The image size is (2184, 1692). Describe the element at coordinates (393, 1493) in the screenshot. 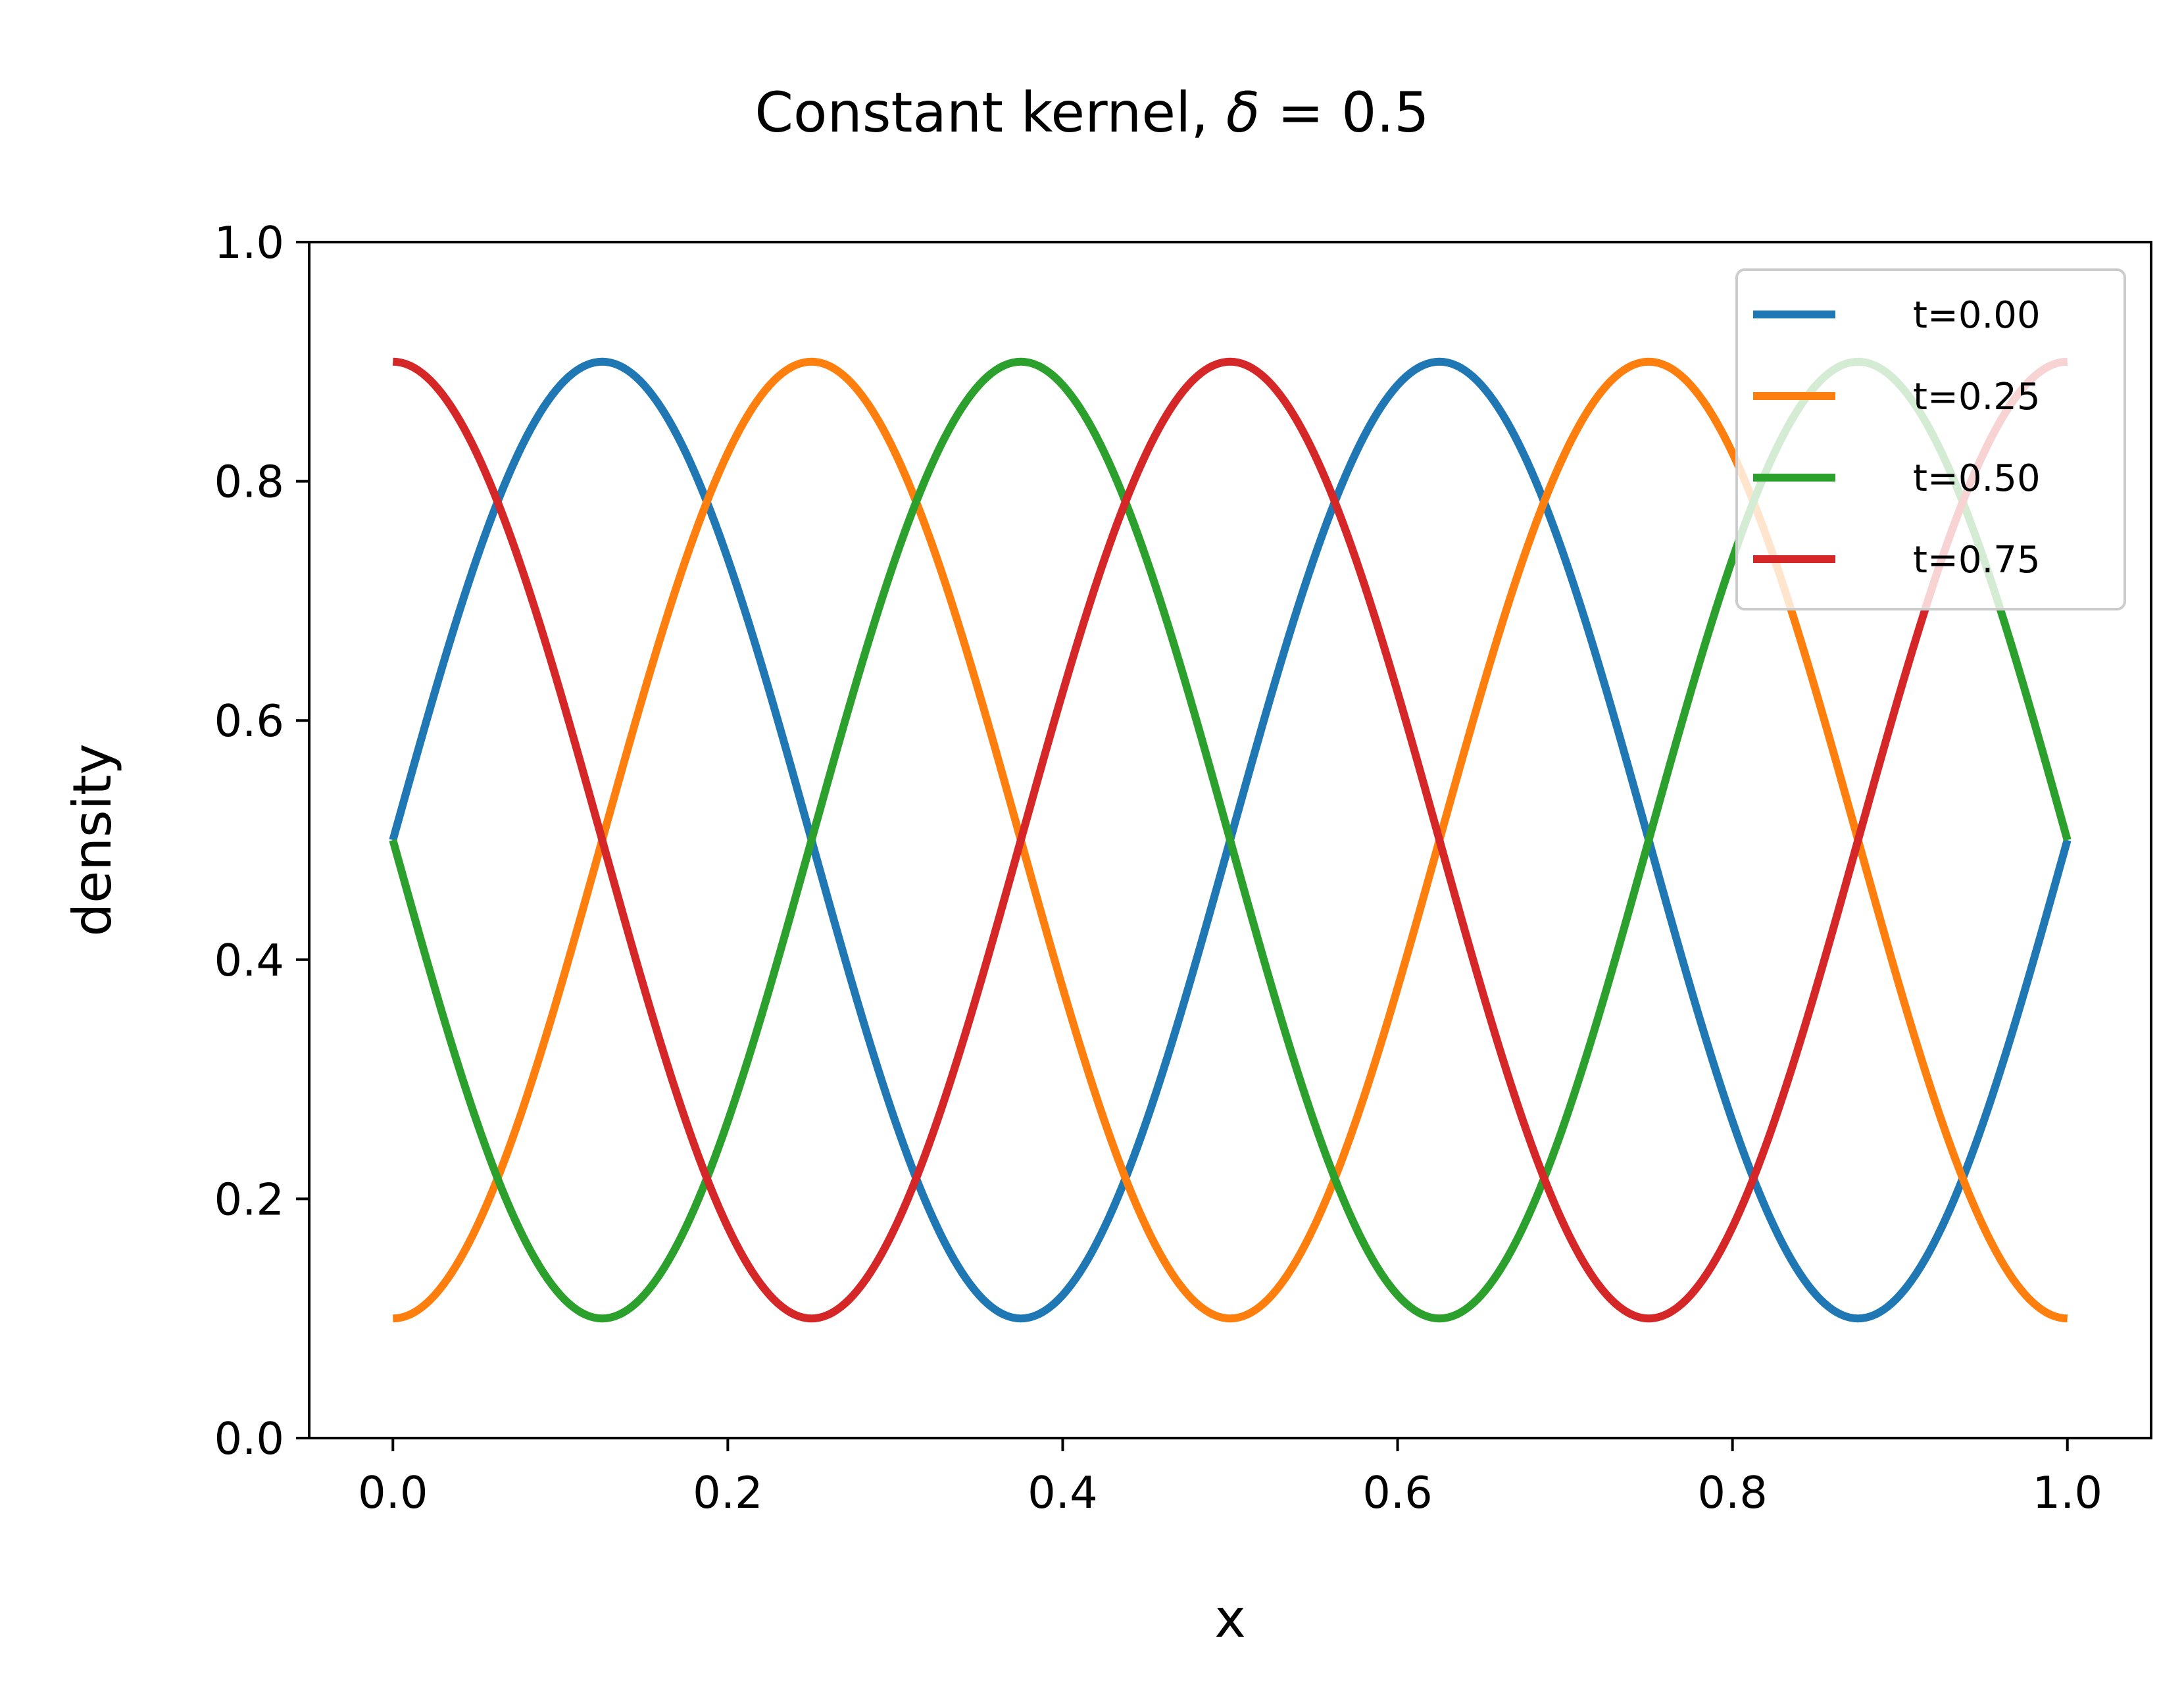

I see `x-tick-label: 0.0` at that location.